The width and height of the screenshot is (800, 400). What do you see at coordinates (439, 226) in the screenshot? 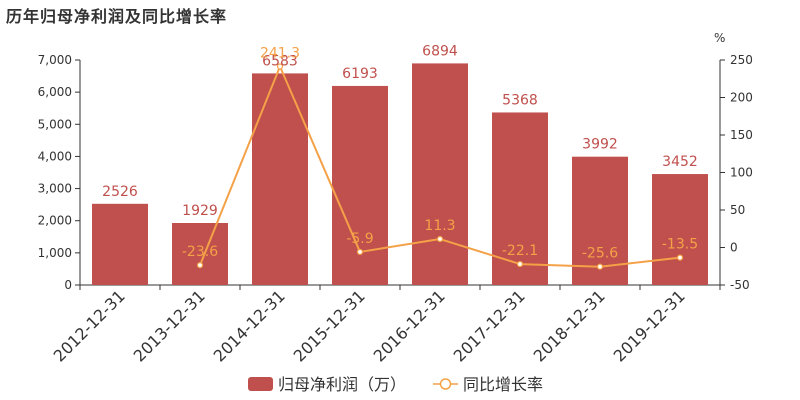
I see `line-value-label: 11.3` at bounding box center [439, 226].